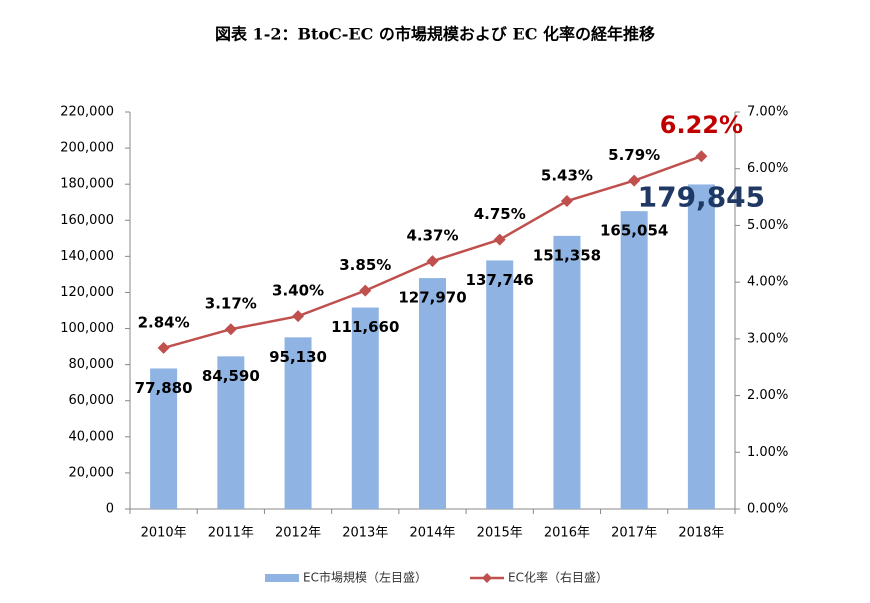 Image resolution: width=870 pixels, height=603 pixels. What do you see at coordinates (164, 388) in the screenshot?
I see `bar-value-label: 77,880` at bounding box center [164, 388].